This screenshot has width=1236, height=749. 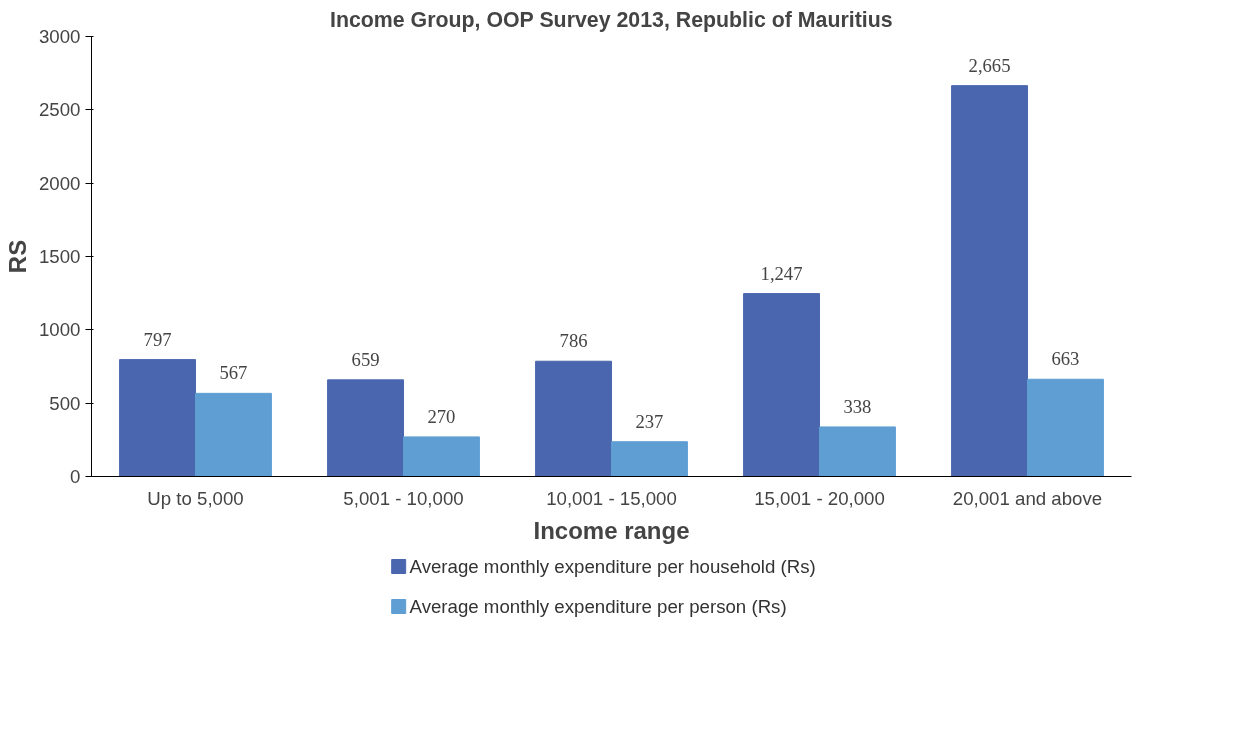 I want to click on y-axis-title: RS, so click(x=17, y=256).